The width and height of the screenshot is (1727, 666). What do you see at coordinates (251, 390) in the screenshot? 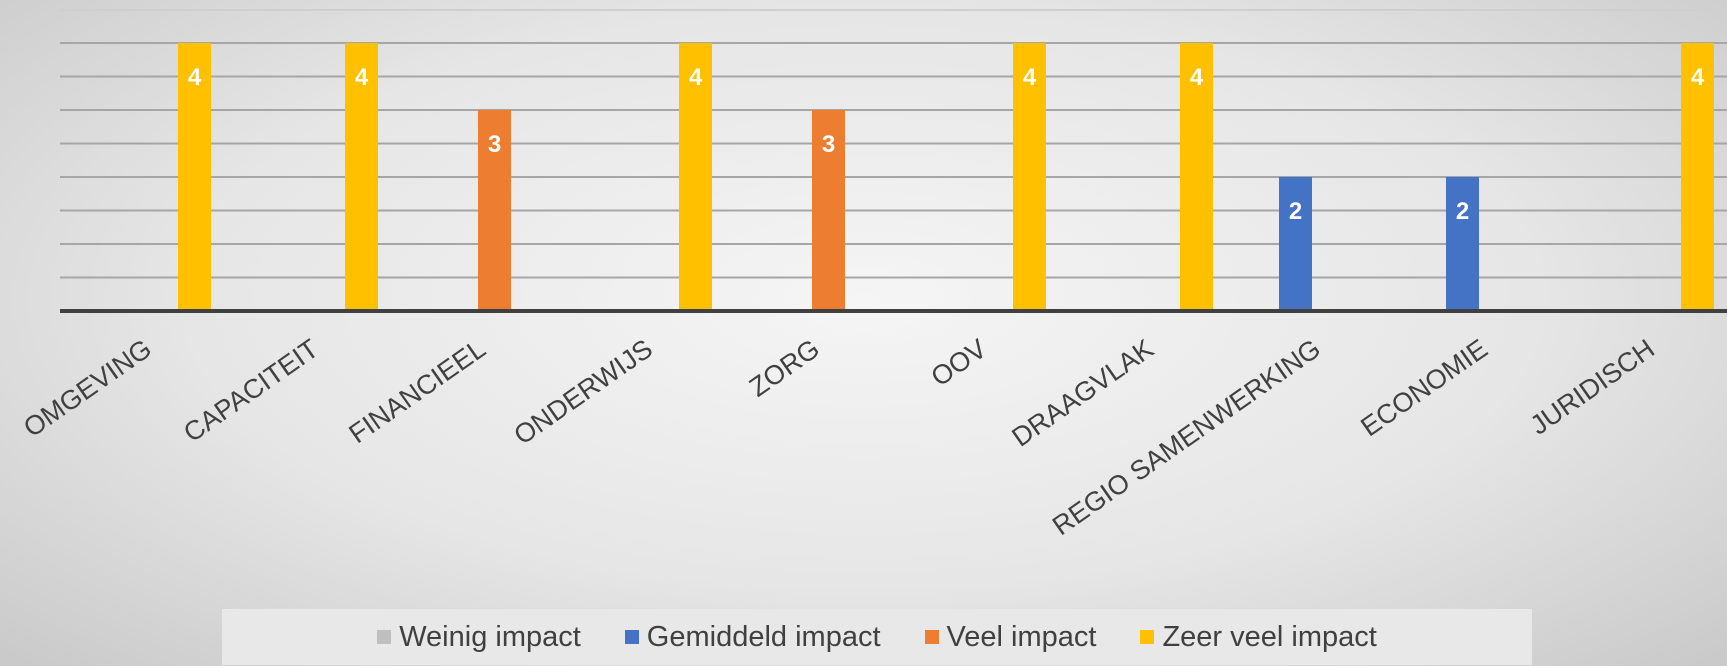
I see `x-tick-label: CAPACITEIT` at bounding box center [251, 390].